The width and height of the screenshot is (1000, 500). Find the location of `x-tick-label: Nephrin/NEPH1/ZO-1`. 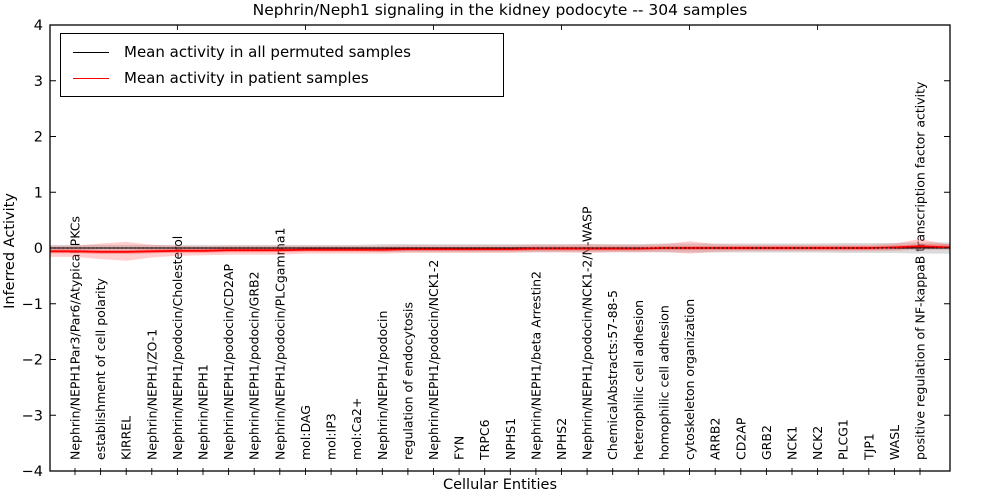

x-tick-label: Nephrin/NEPH1/ZO-1 is located at coordinates (151, 394).